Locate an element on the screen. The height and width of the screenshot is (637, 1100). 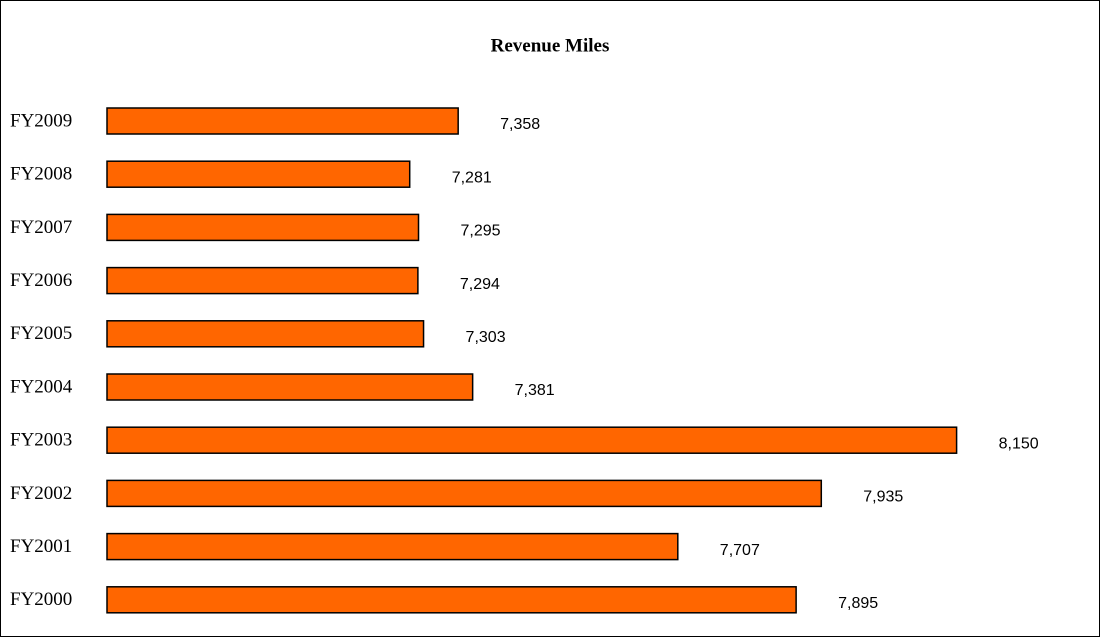
category-label: FY2002 is located at coordinates (41, 493).